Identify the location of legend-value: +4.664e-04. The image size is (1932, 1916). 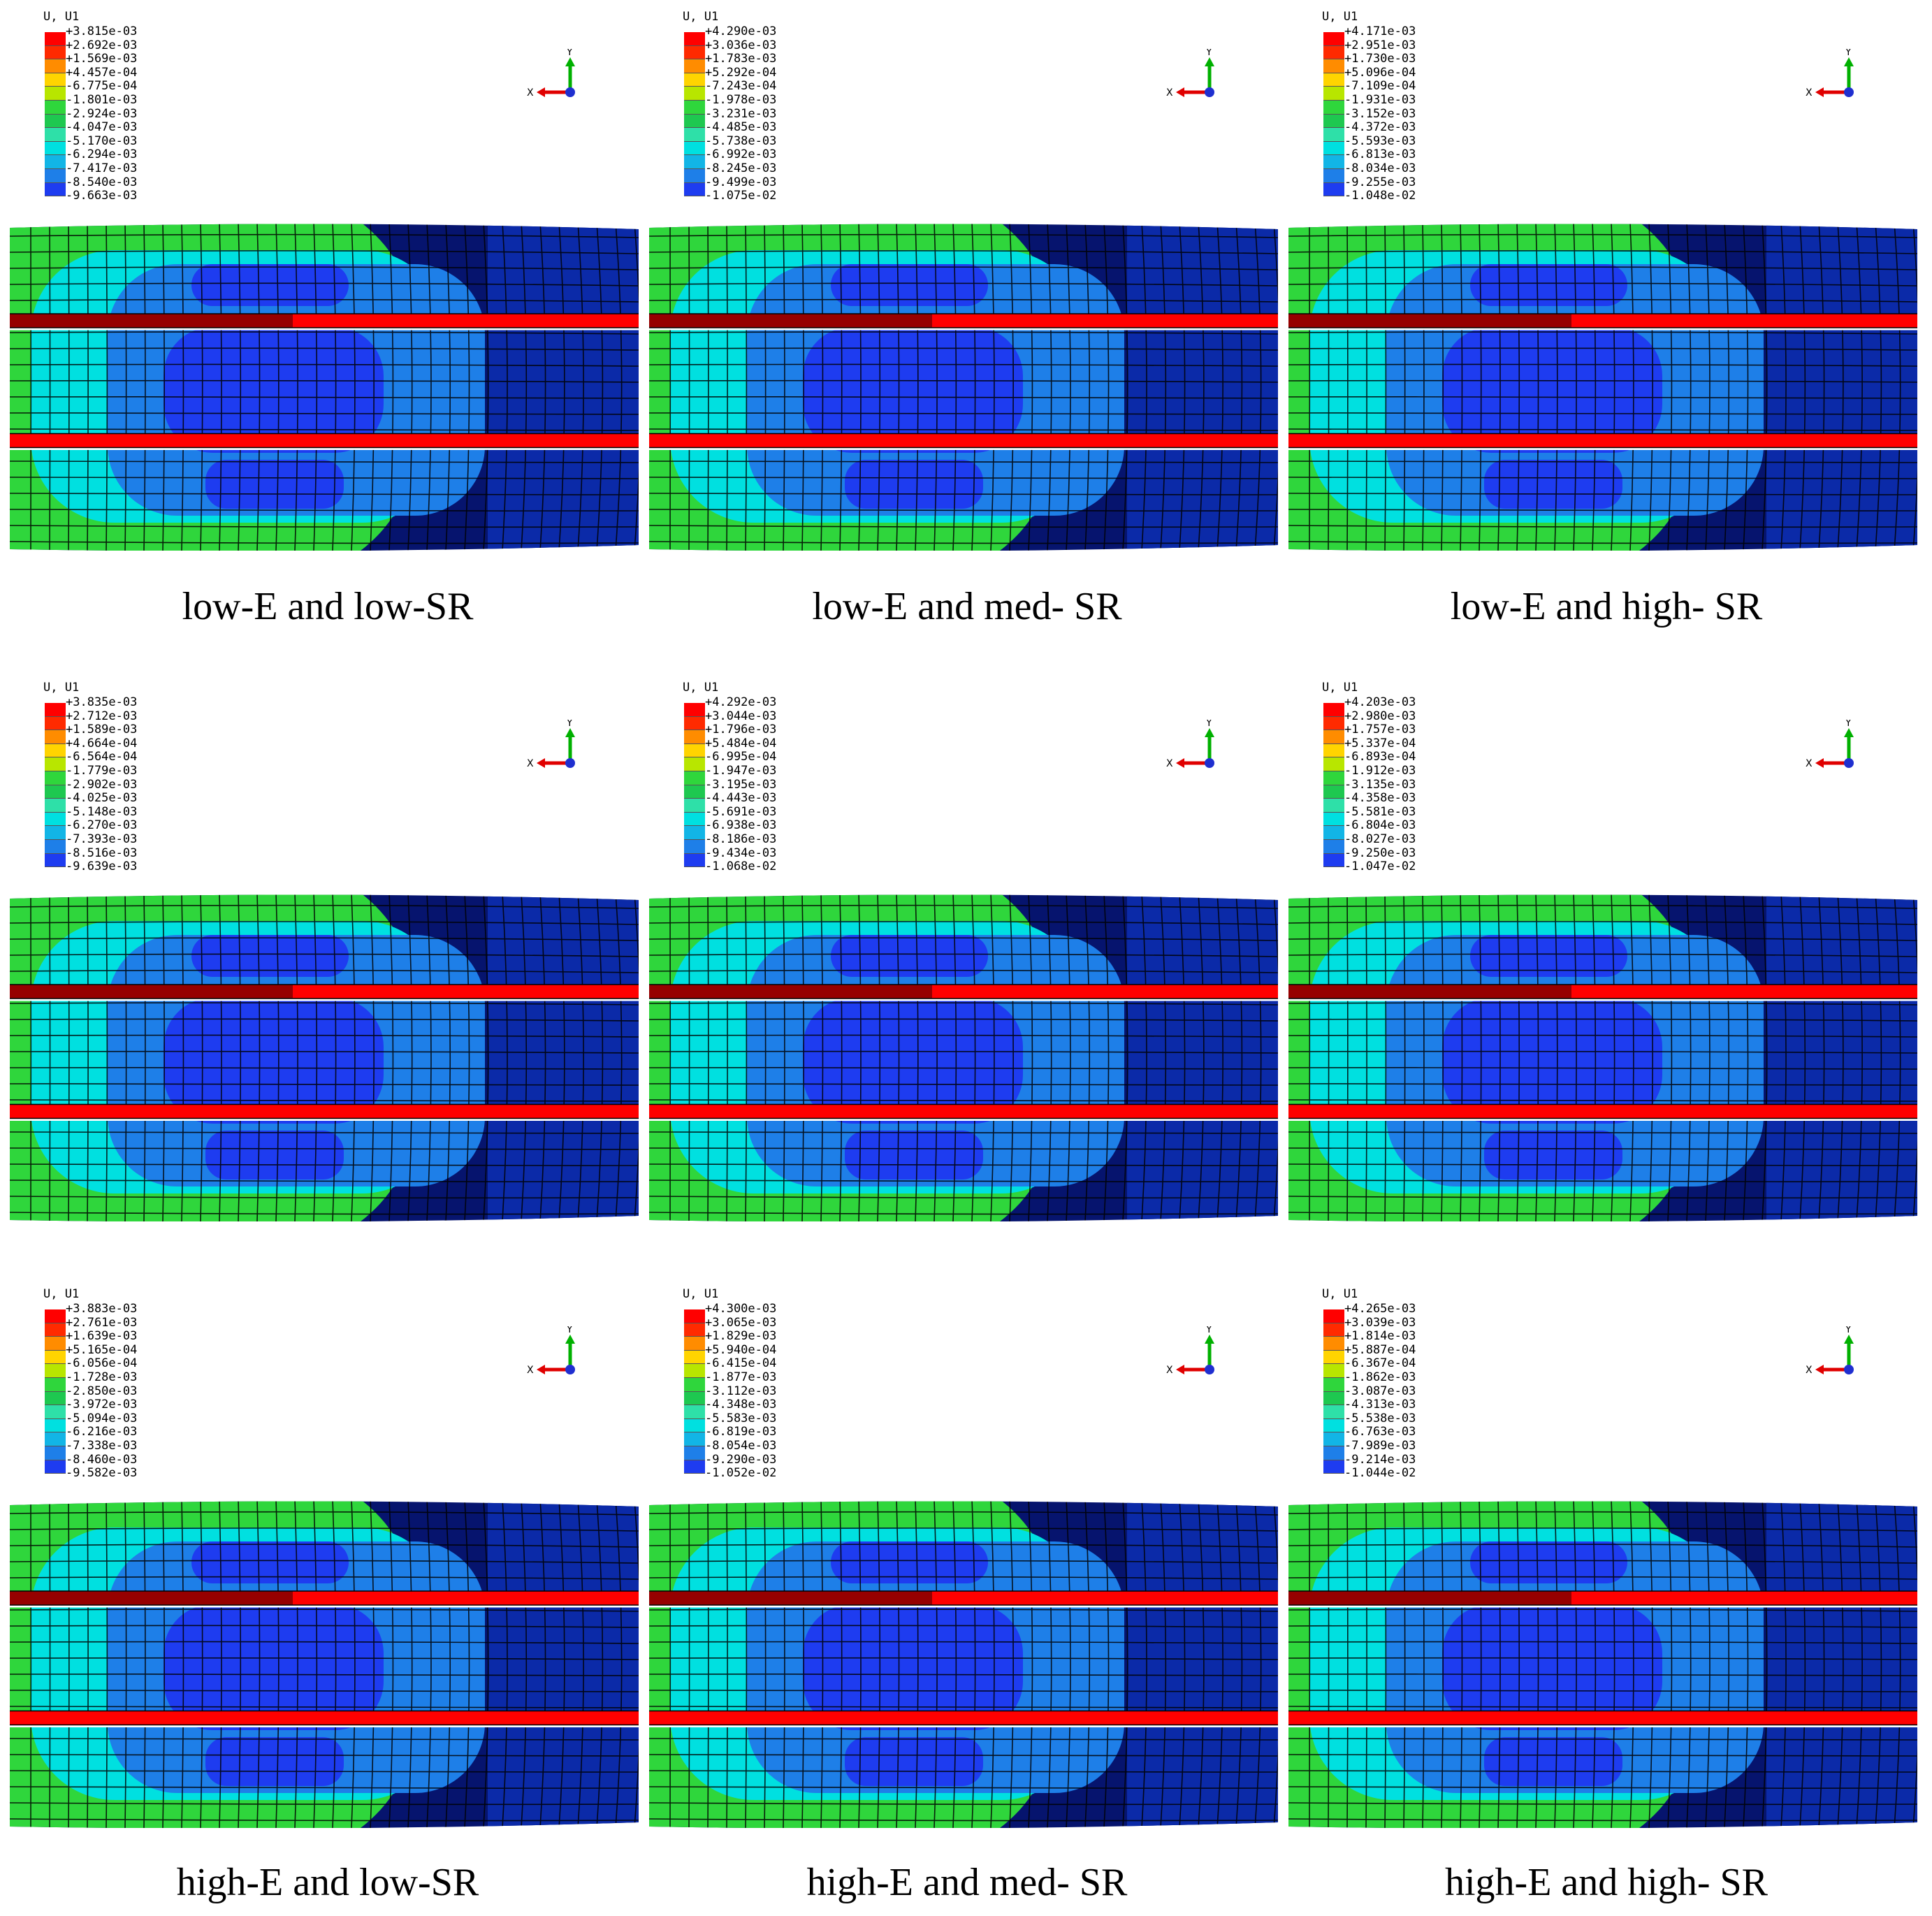
(102, 743).